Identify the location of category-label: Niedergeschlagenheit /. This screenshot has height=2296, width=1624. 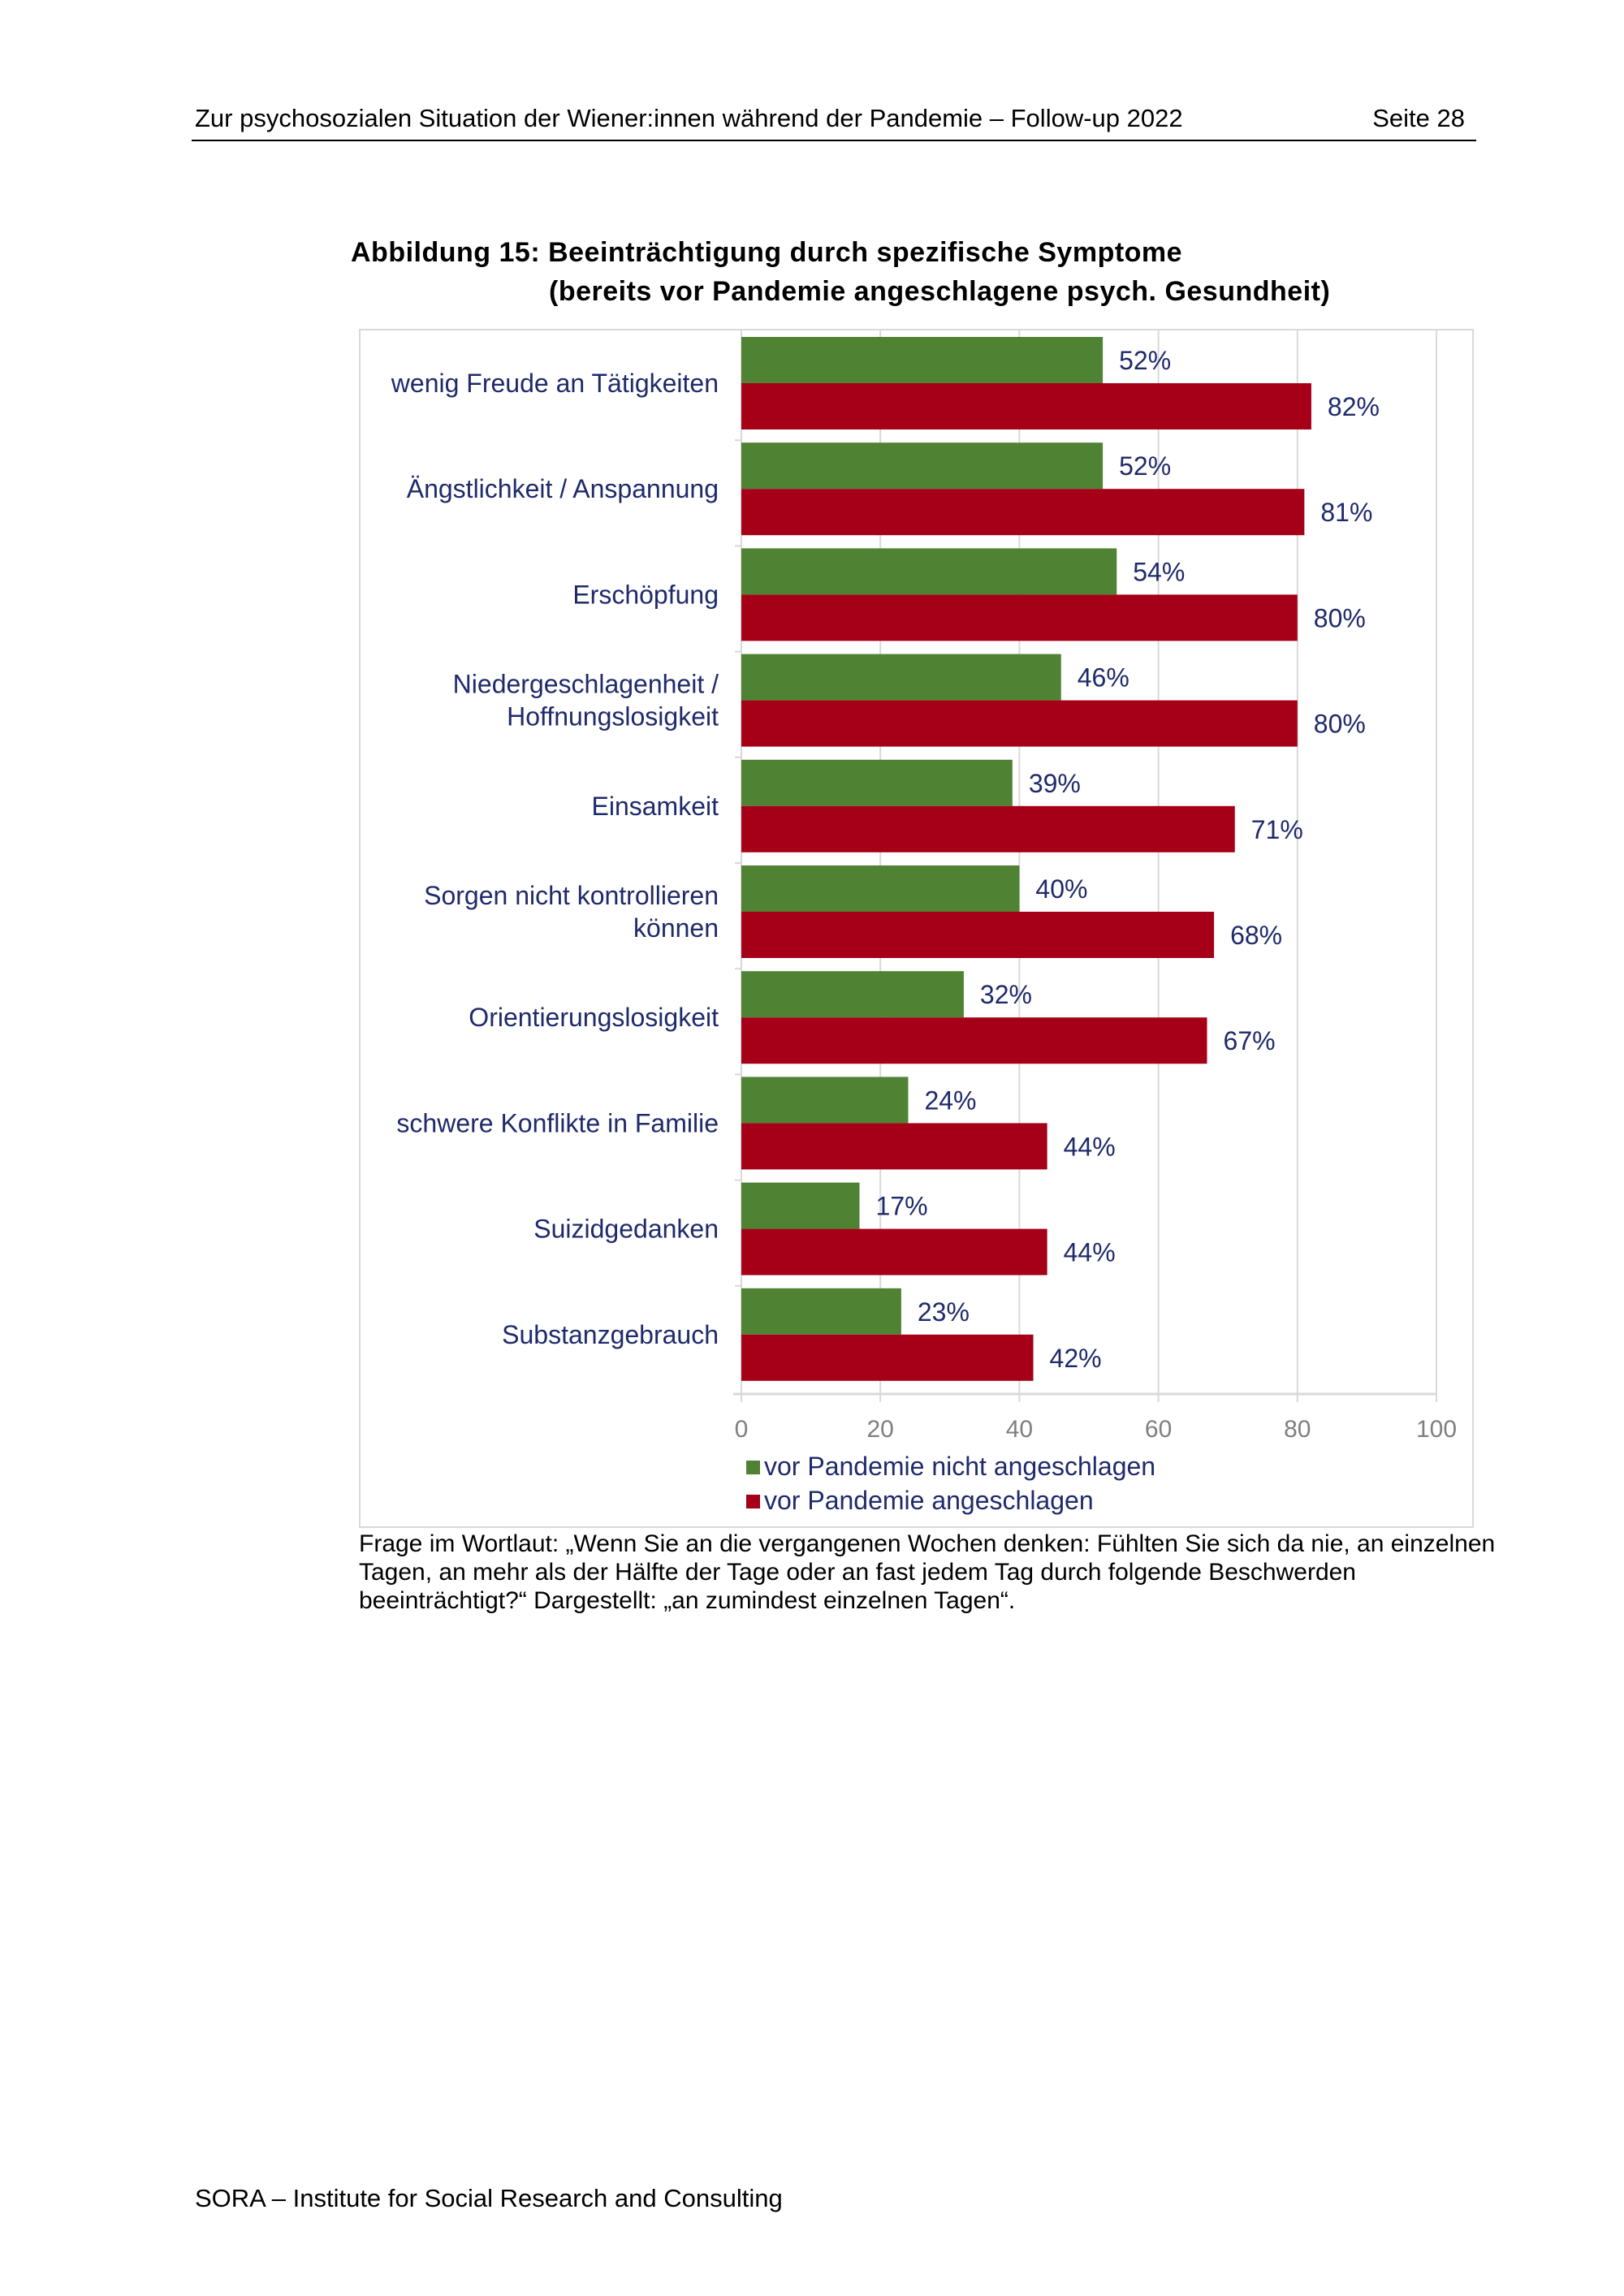
(586, 685).